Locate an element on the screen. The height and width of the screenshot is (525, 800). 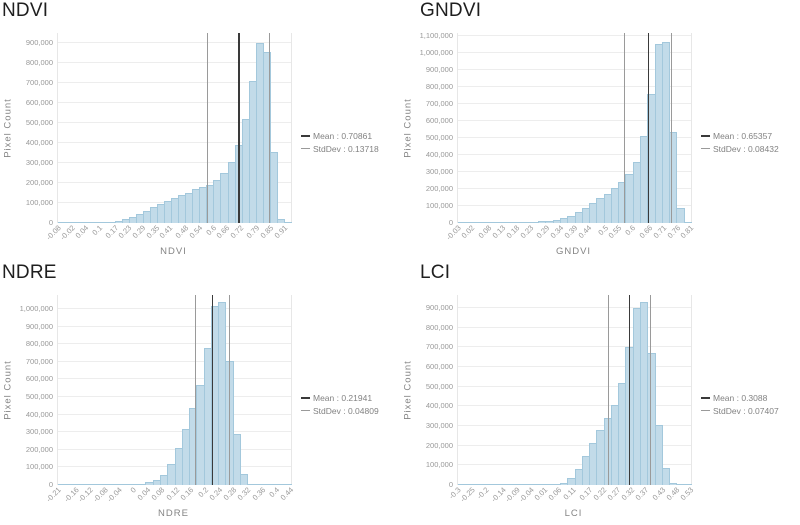
legend-stddev-row: StdDev : 0.07407 is located at coordinates (740, 410).